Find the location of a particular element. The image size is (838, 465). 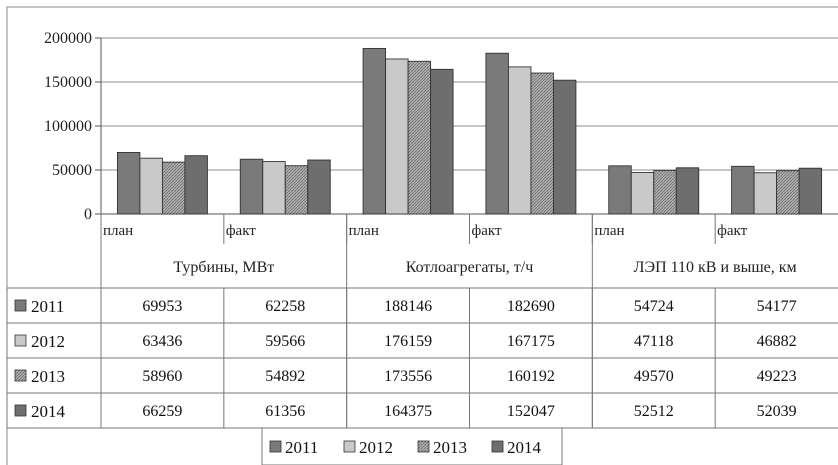

table-cell: 54724 is located at coordinates (654, 306).